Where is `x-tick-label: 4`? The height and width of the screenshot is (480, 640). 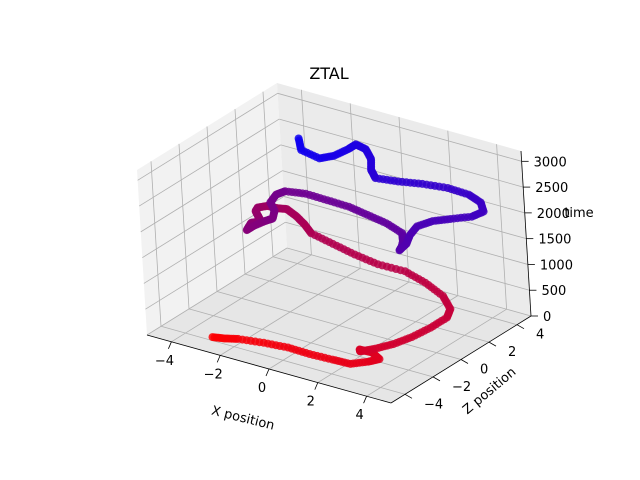 x-tick-label: 4 is located at coordinates (359, 415).